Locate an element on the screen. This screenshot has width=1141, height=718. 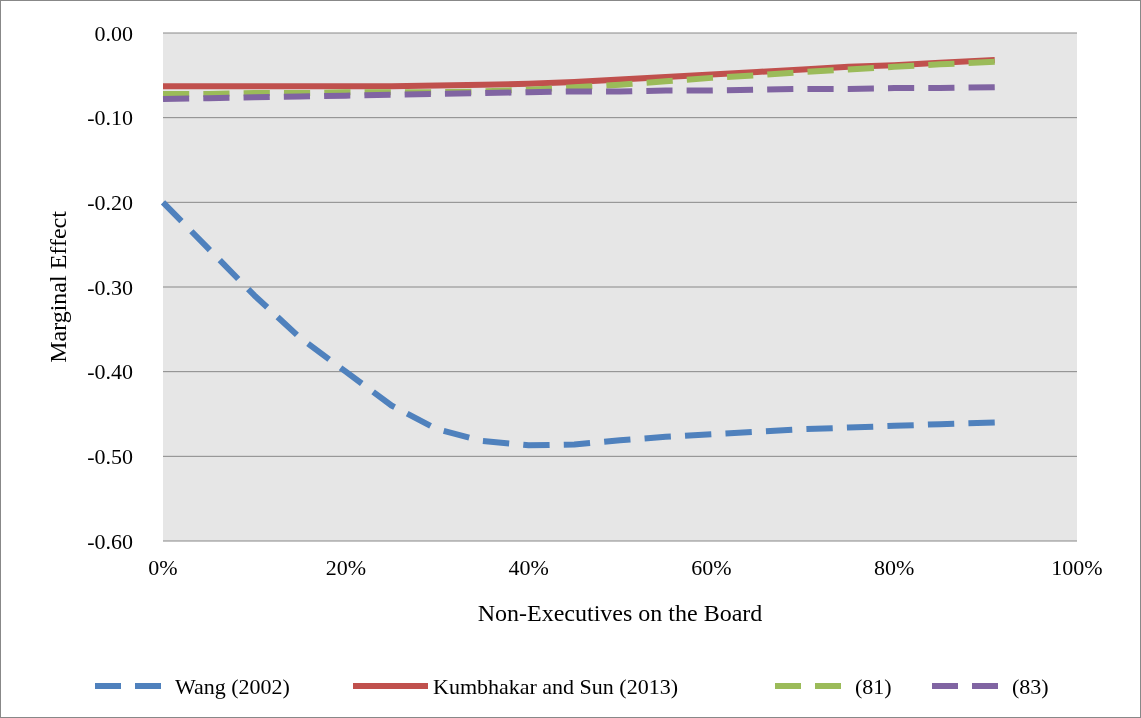
x-tick-label: 60% is located at coordinates (711, 567).